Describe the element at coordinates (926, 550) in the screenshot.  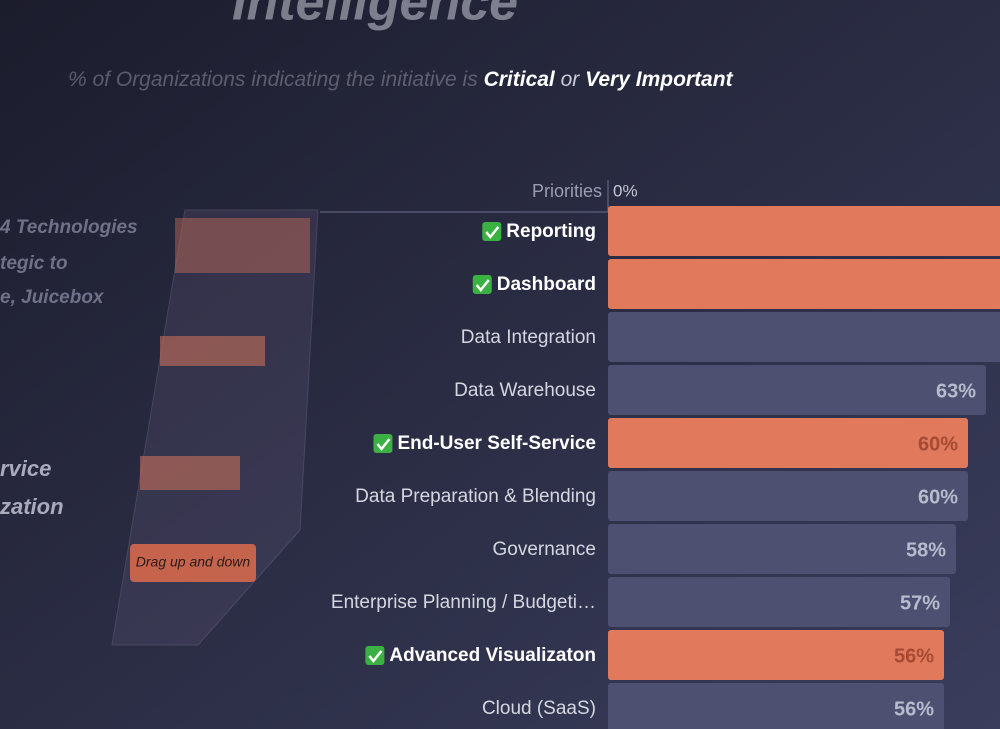
I see `value-label: 58%` at that location.